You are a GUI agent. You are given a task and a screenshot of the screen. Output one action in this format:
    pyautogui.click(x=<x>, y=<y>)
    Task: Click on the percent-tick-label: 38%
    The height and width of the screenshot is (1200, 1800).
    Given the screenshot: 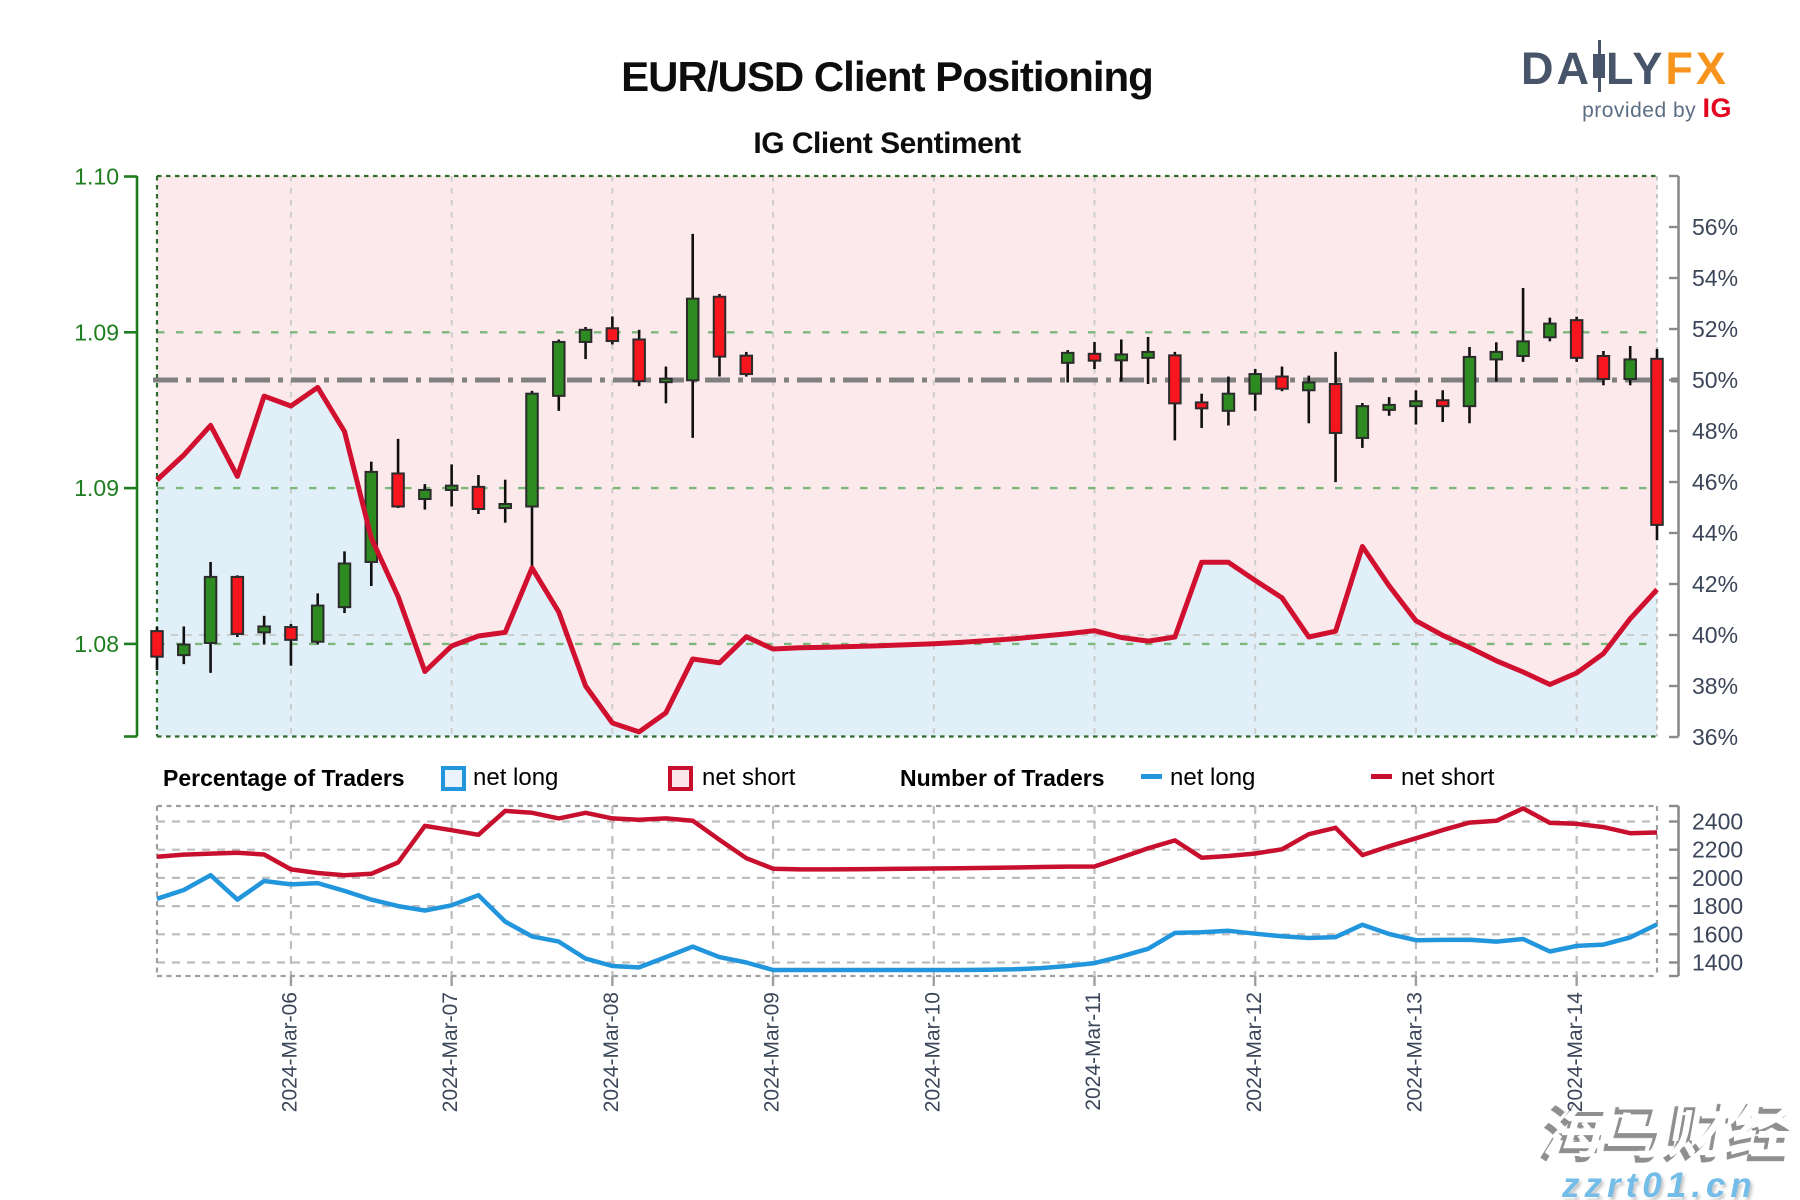 What is the action you would take?
    pyautogui.click(x=1715, y=686)
    